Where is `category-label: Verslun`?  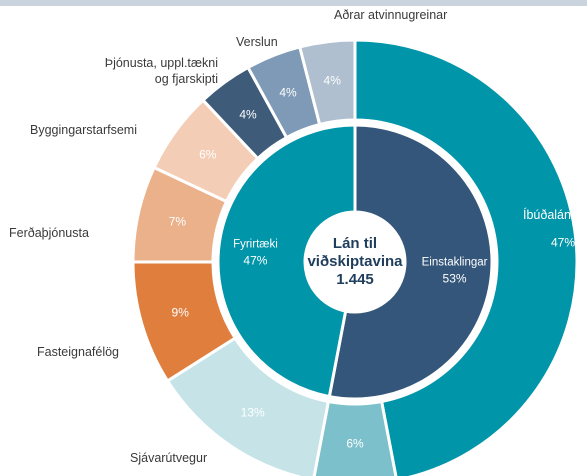 category-label: Verslun is located at coordinates (257, 42).